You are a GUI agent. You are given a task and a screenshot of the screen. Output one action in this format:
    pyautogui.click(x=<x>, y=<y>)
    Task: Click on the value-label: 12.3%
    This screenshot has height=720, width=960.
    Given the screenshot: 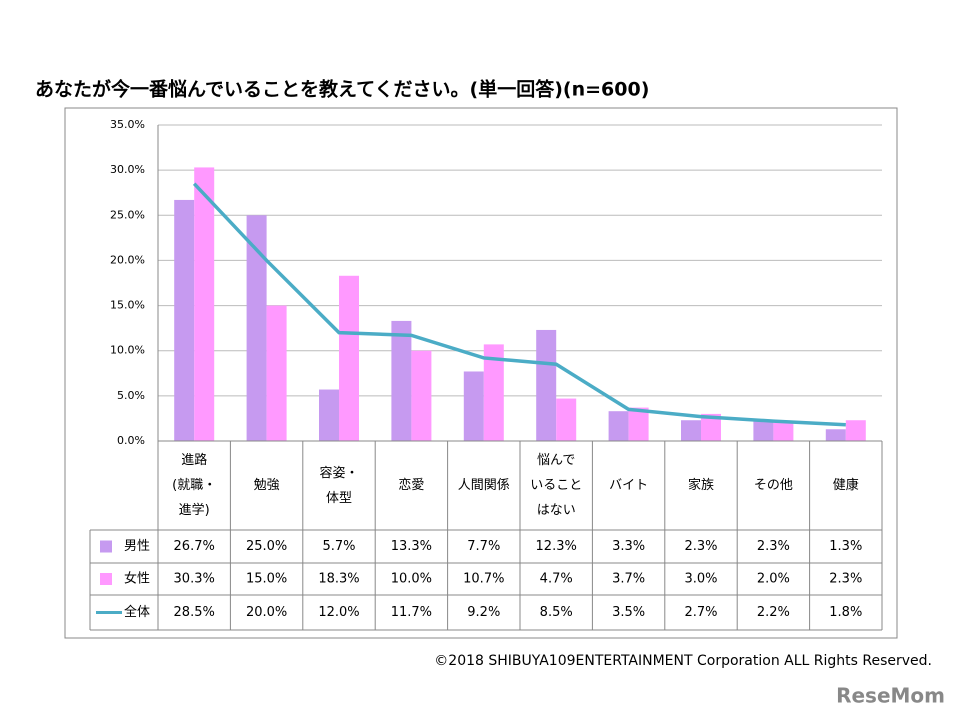 What is the action you would take?
    pyautogui.click(x=556, y=546)
    